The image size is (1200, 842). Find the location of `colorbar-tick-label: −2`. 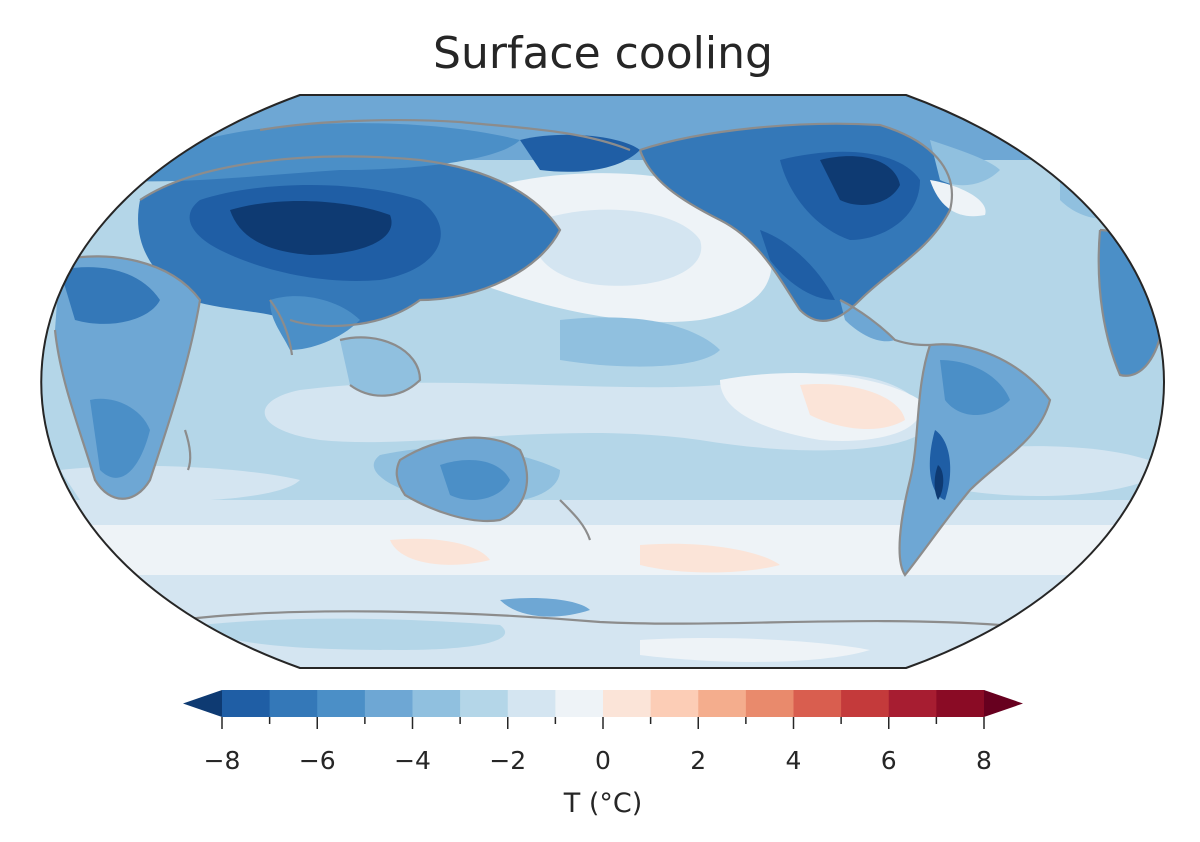

colorbar-tick-label: −2 is located at coordinates (508, 760).